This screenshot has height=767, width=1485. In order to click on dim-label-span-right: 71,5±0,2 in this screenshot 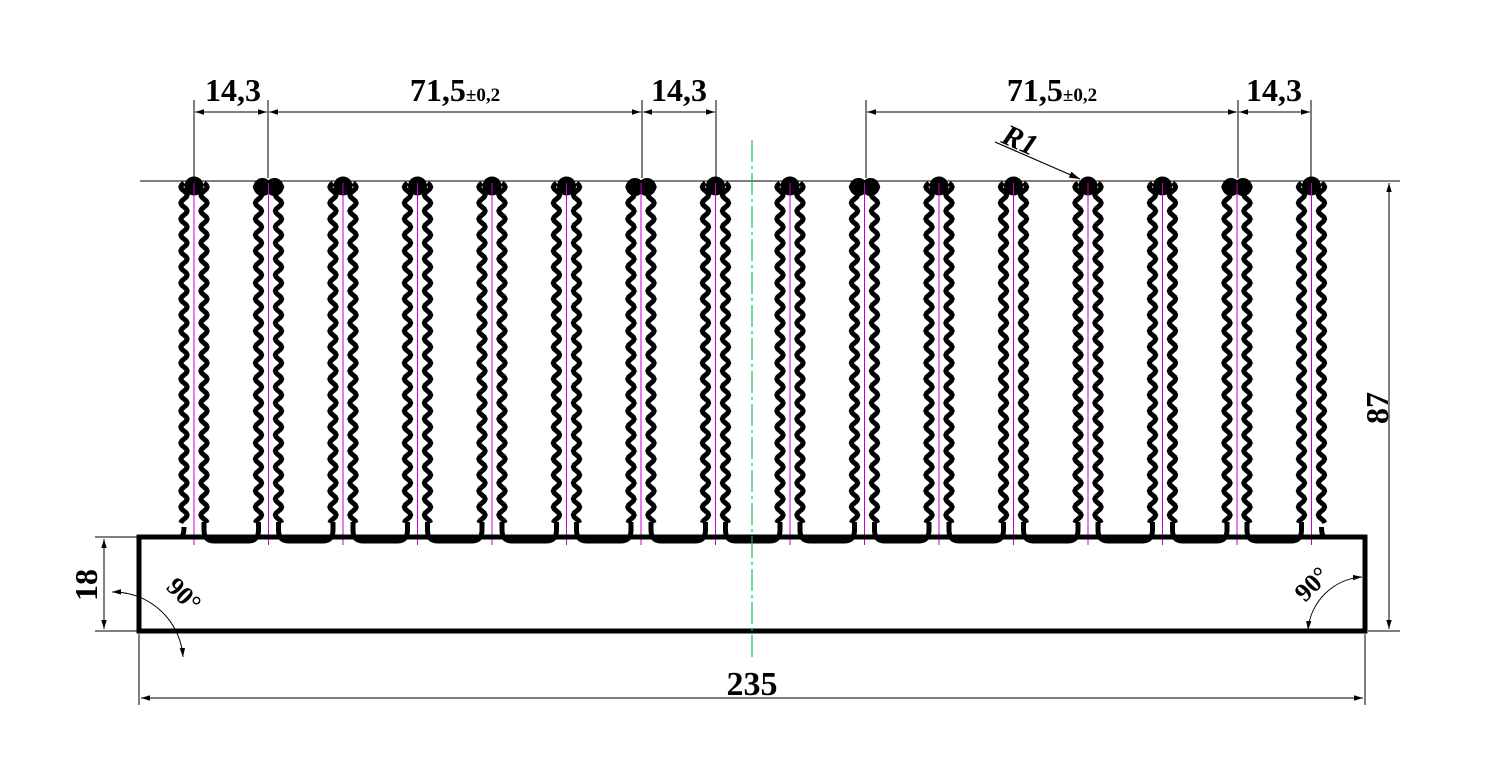, I will do `click(1052, 90)`.